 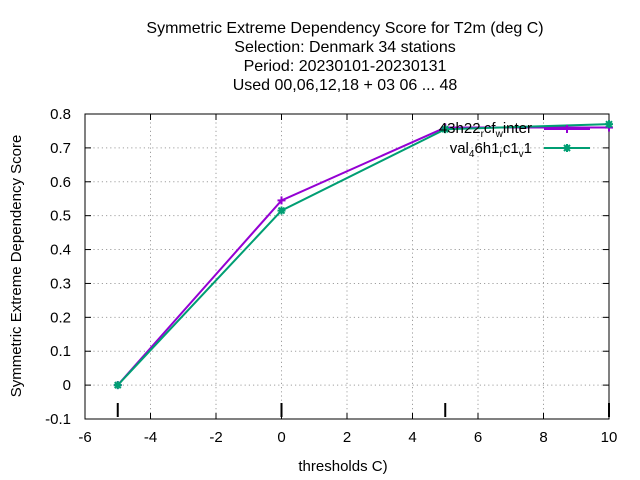 What do you see at coordinates (60, 317) in the screenshot?
I see `y-tick-label: 0.2` at bounding box center [60, 317].